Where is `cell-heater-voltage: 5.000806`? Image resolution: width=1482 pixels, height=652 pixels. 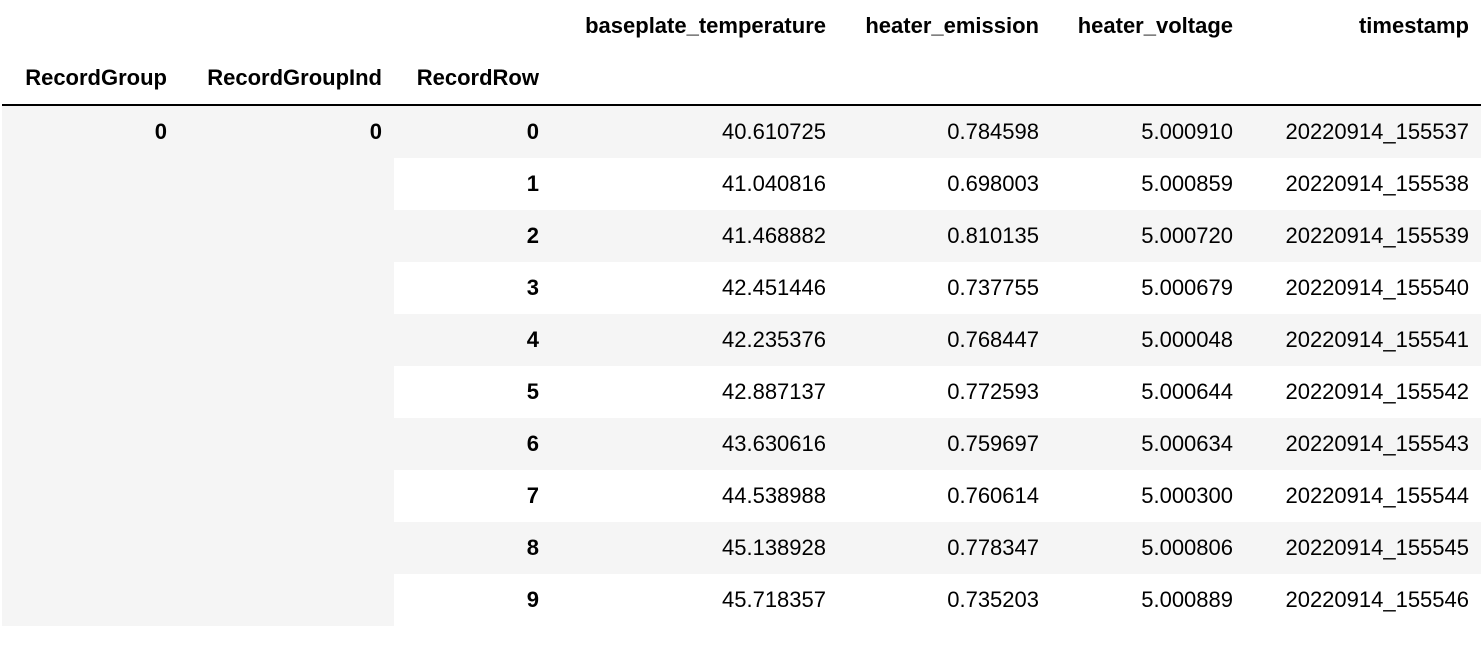
cell-heater-voltage: 5.000806 is located at coordinates (1148, 548).